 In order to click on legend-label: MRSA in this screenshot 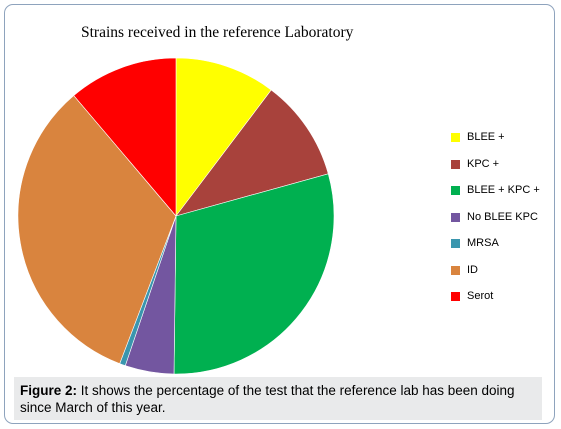, I will do `click(483, 243)`.